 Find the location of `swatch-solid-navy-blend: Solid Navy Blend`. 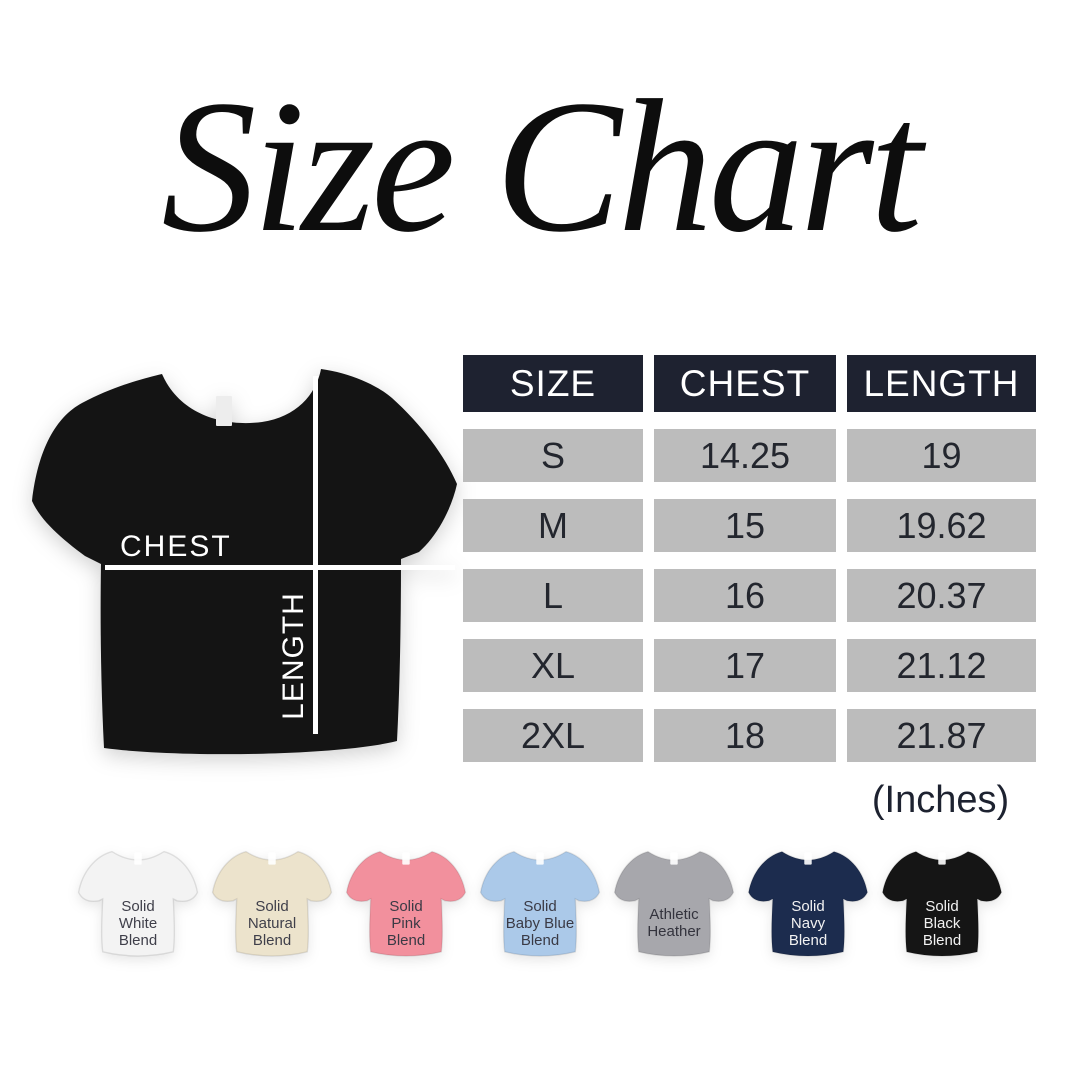

swatch-solid-navy-blend: Solid Navy Blend is located at coordinates (808, 908).